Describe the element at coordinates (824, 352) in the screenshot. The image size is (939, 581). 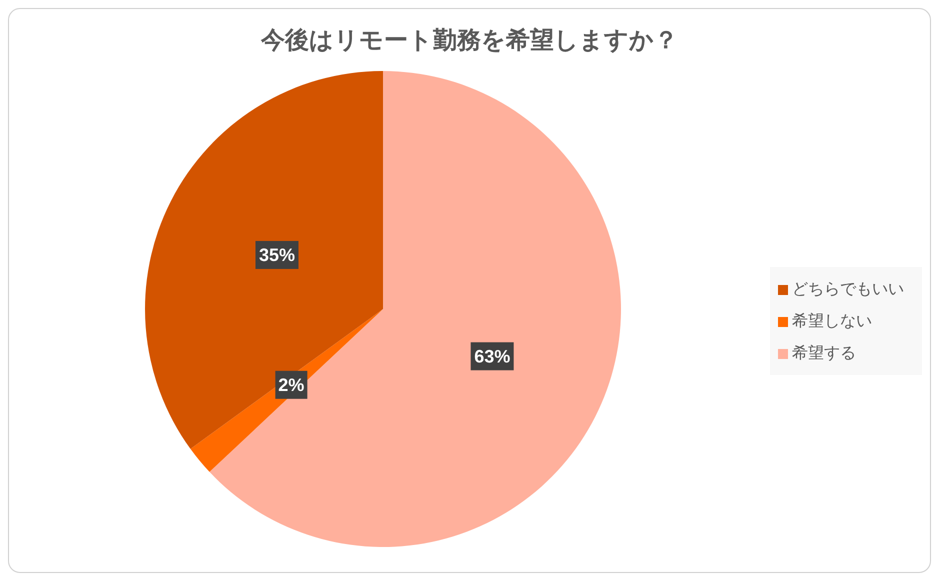
I see `legend-label: 希望する` at that location.